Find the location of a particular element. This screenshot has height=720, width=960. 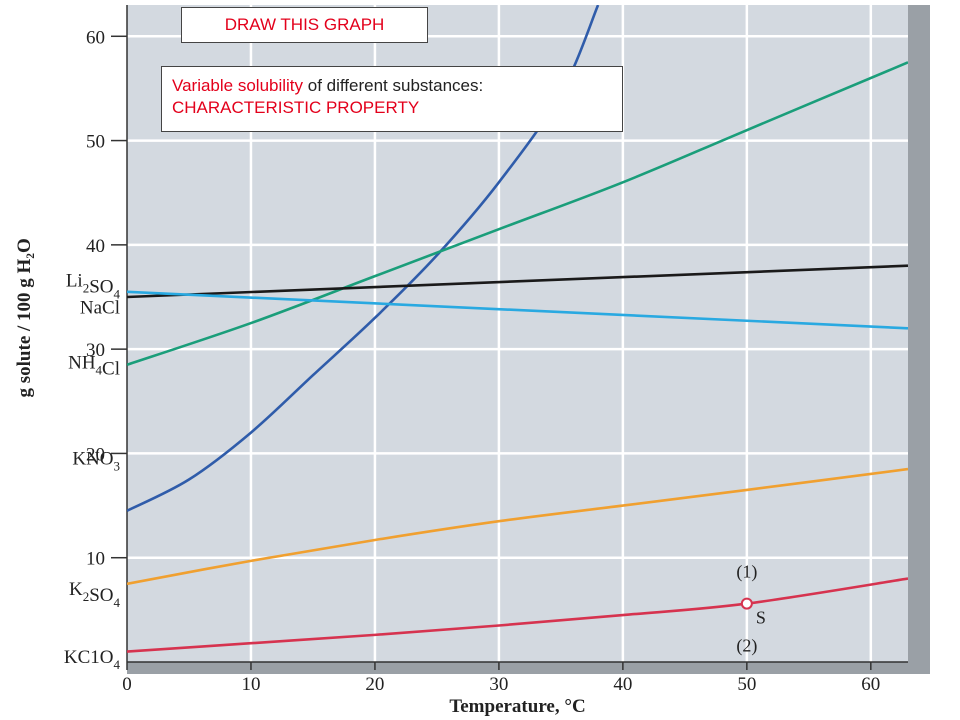

region-1-label: (1) is located at coordinates (746, 572).